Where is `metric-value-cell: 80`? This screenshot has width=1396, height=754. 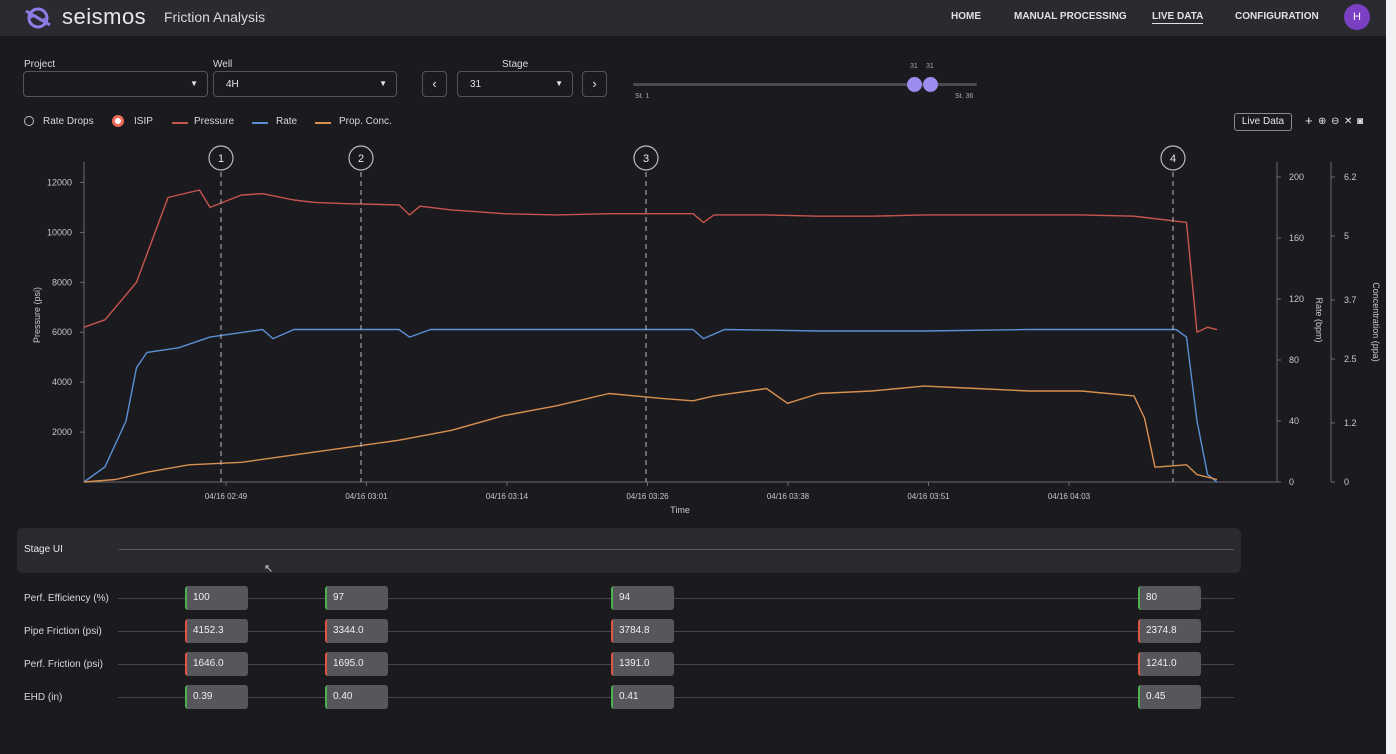
metric-value-cell: 80 is located at coordinates (1169, 598).